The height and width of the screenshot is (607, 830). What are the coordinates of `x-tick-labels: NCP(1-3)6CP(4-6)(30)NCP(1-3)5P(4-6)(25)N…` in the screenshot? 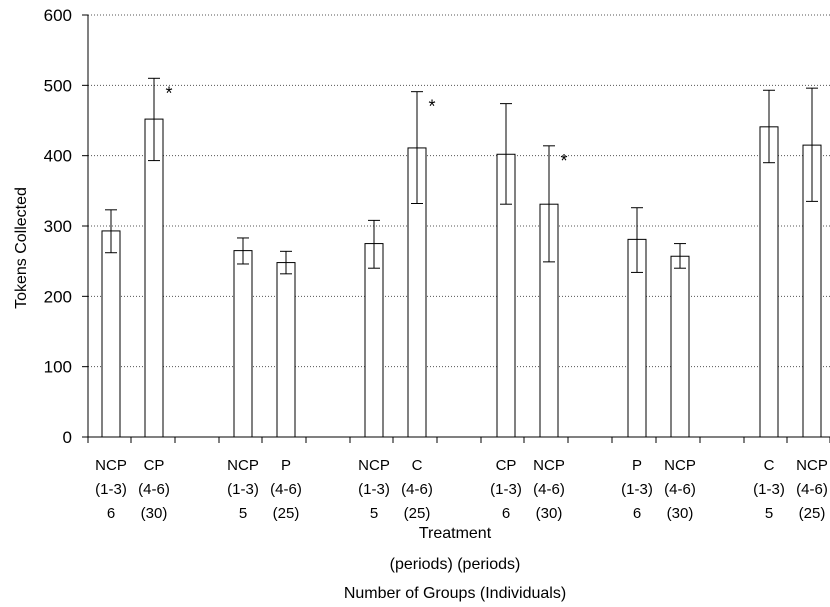 It's located at (461, 489).